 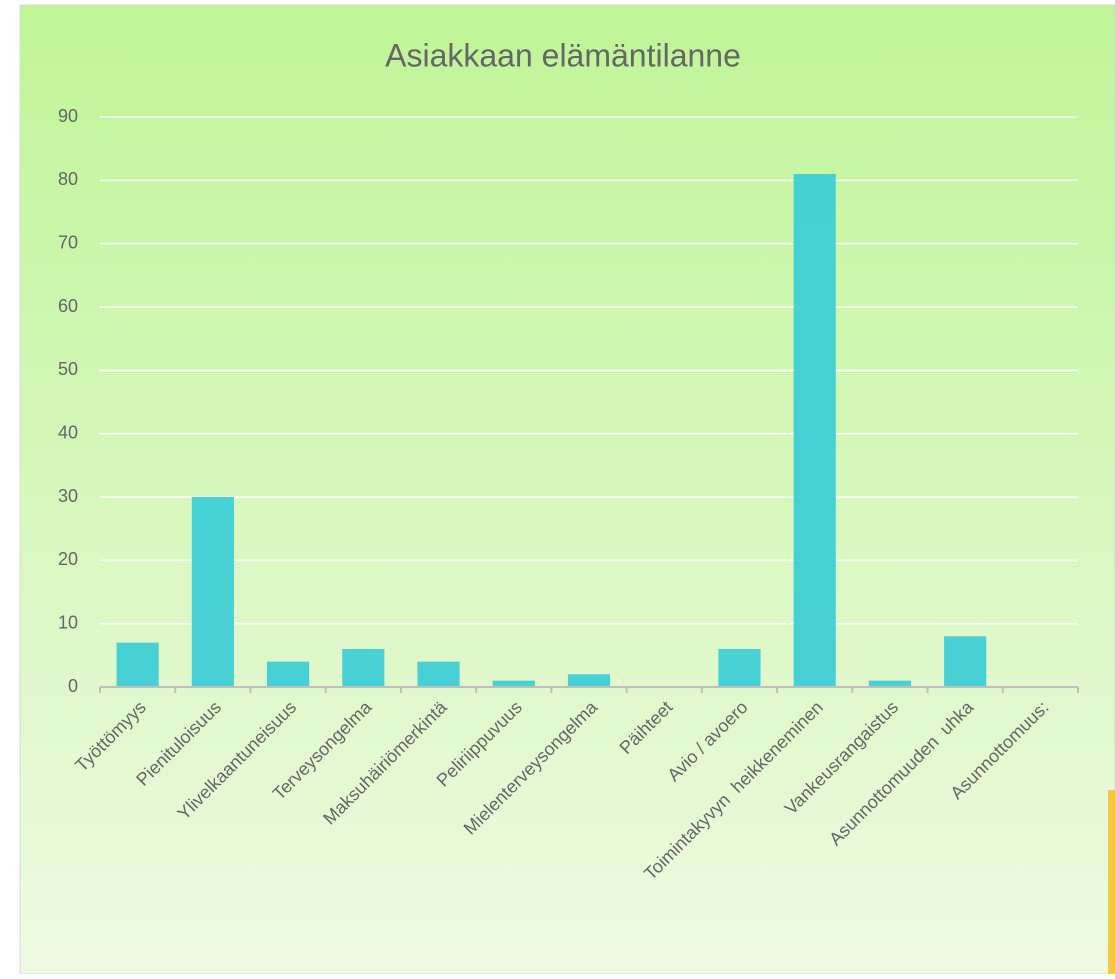 I want to click on y-tick-label: 50, so click(x=68, y=369).